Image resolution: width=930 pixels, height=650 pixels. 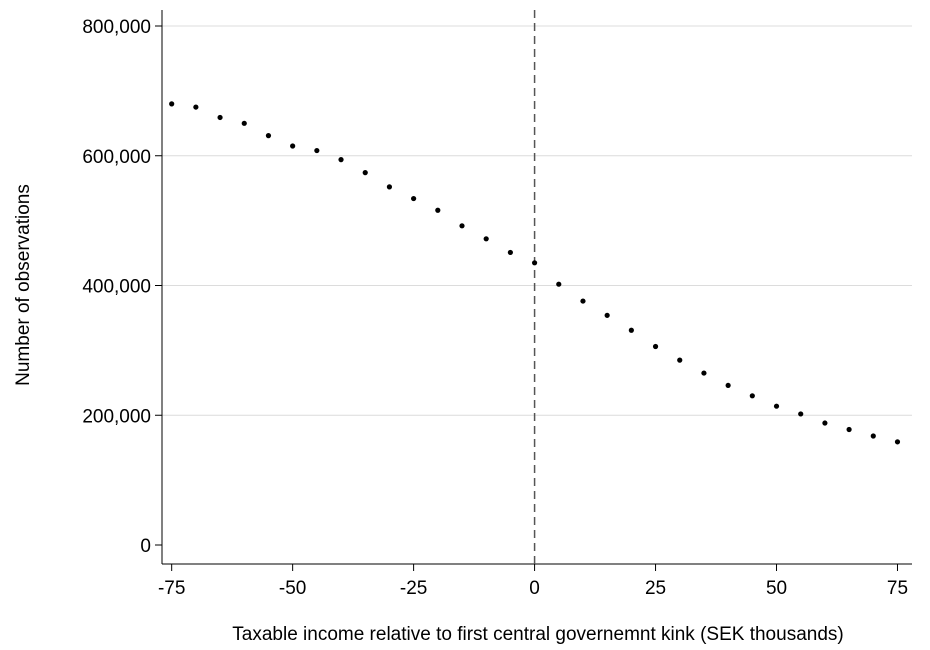 I want to click on x-tick-label: 25, so click(x=655, y=588).